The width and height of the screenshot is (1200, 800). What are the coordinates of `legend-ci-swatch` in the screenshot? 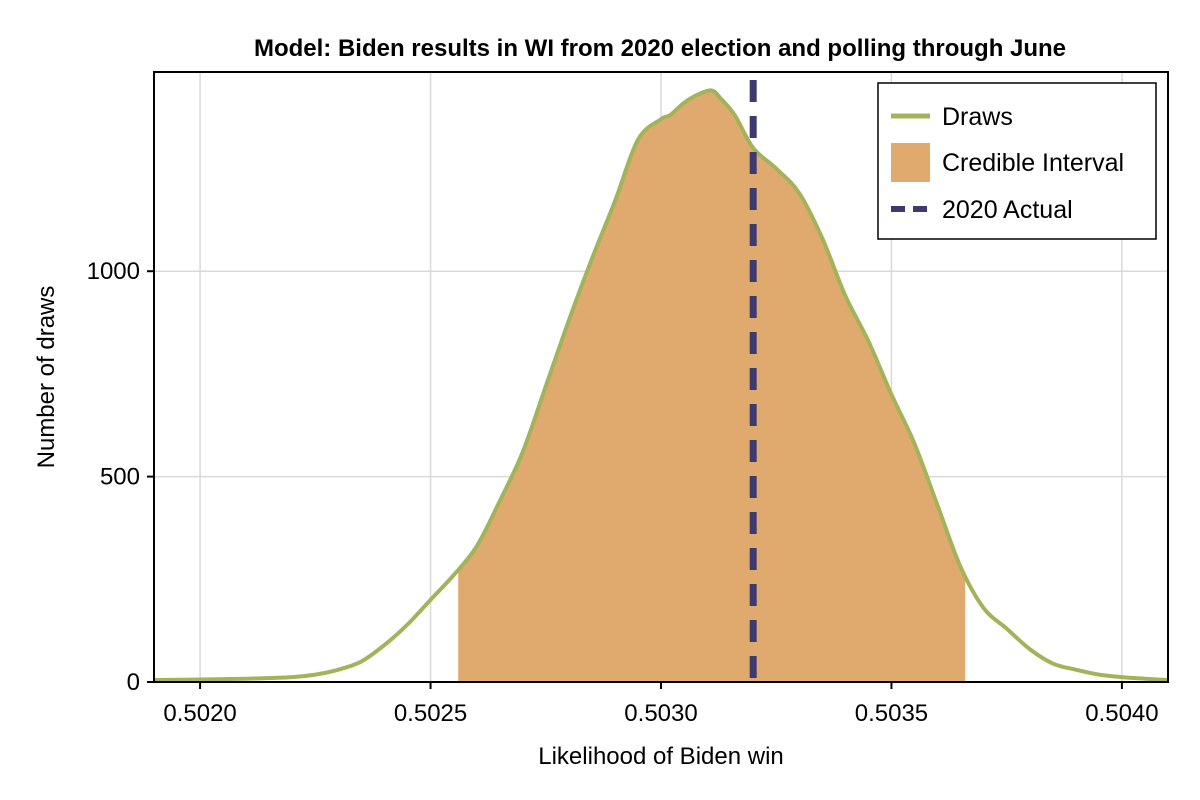 It's located at (910, 162).